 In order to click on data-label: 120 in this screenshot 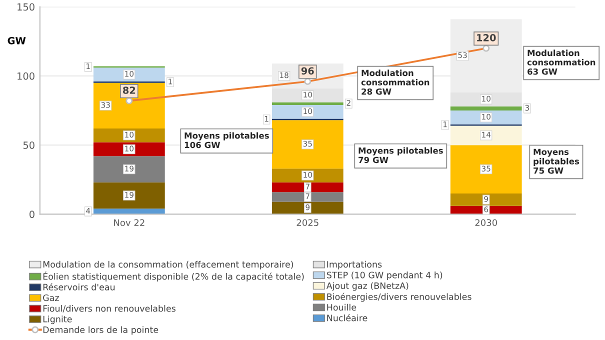, I will do `click(486, 38)`.